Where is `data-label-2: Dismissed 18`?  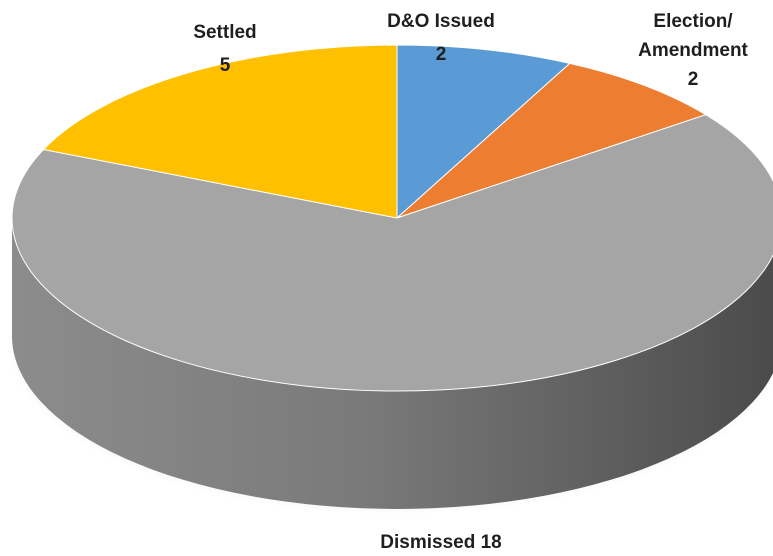
data-label-2: Dismissed 18 is located at coordinates (440, 542).